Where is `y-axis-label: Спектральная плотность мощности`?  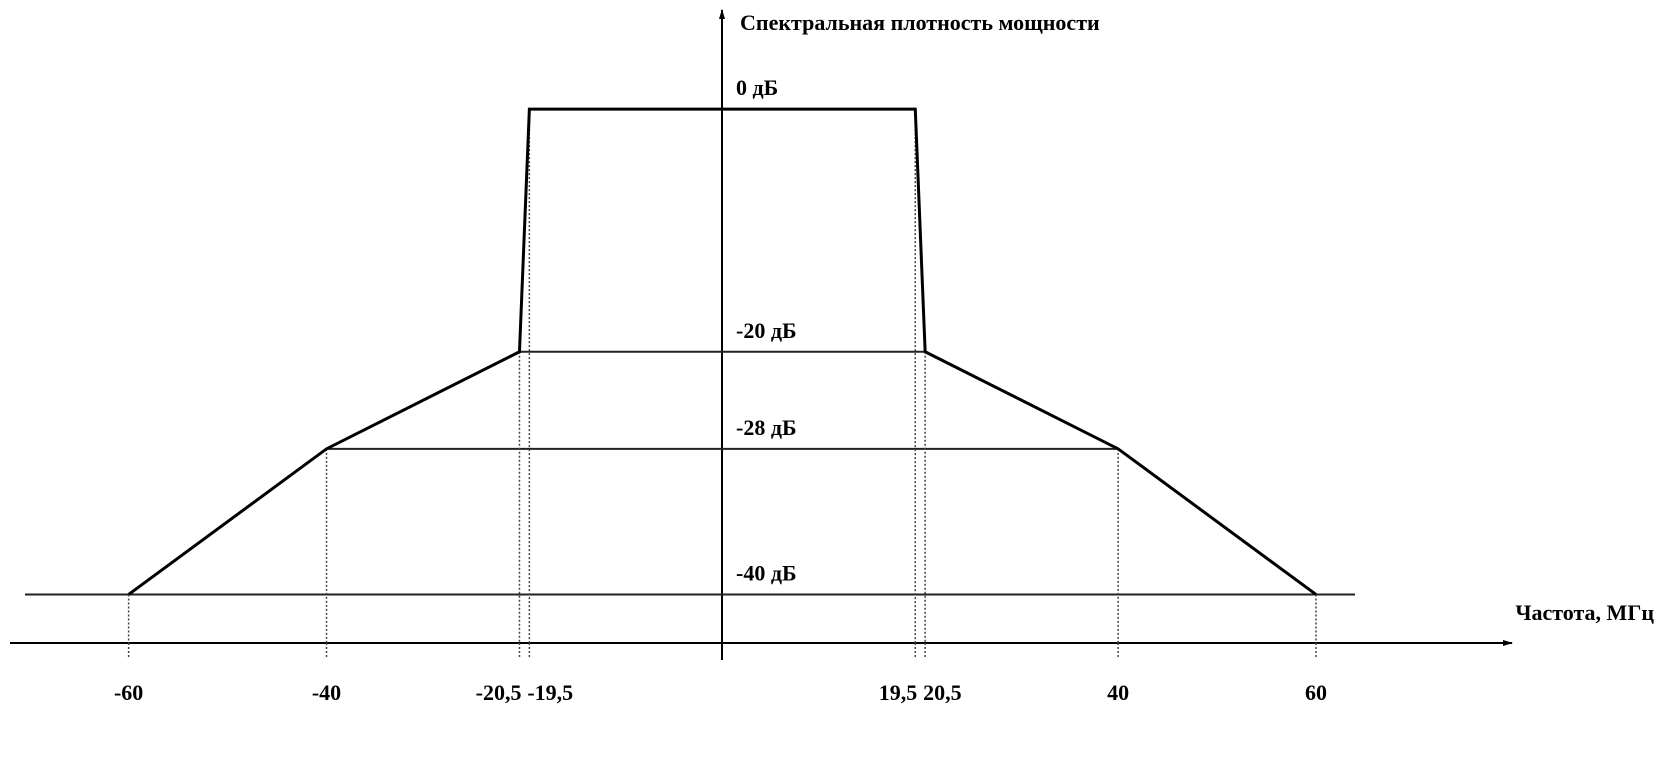
y-axis-label: Спектральная плотность мощности is located at coordinates (920, 22).